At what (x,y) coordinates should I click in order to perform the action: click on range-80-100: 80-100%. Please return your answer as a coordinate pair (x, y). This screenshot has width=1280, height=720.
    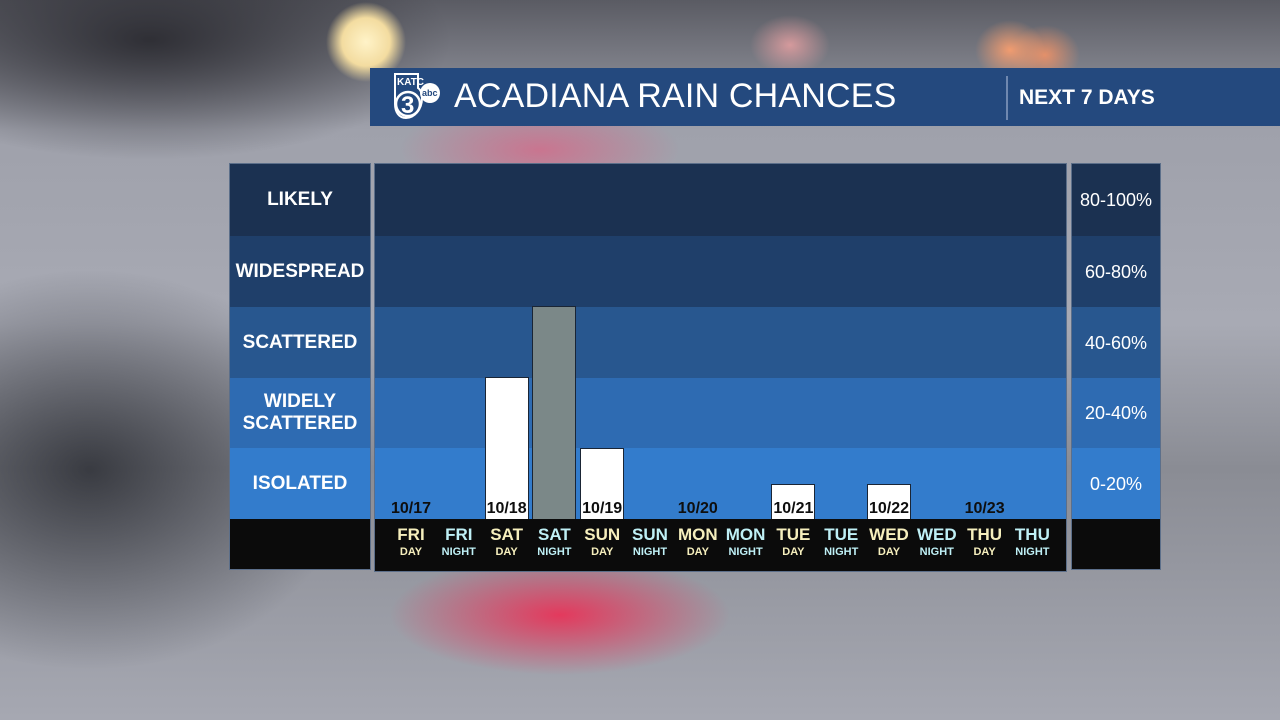
    Looking at the image, I should click on (1116, 200).